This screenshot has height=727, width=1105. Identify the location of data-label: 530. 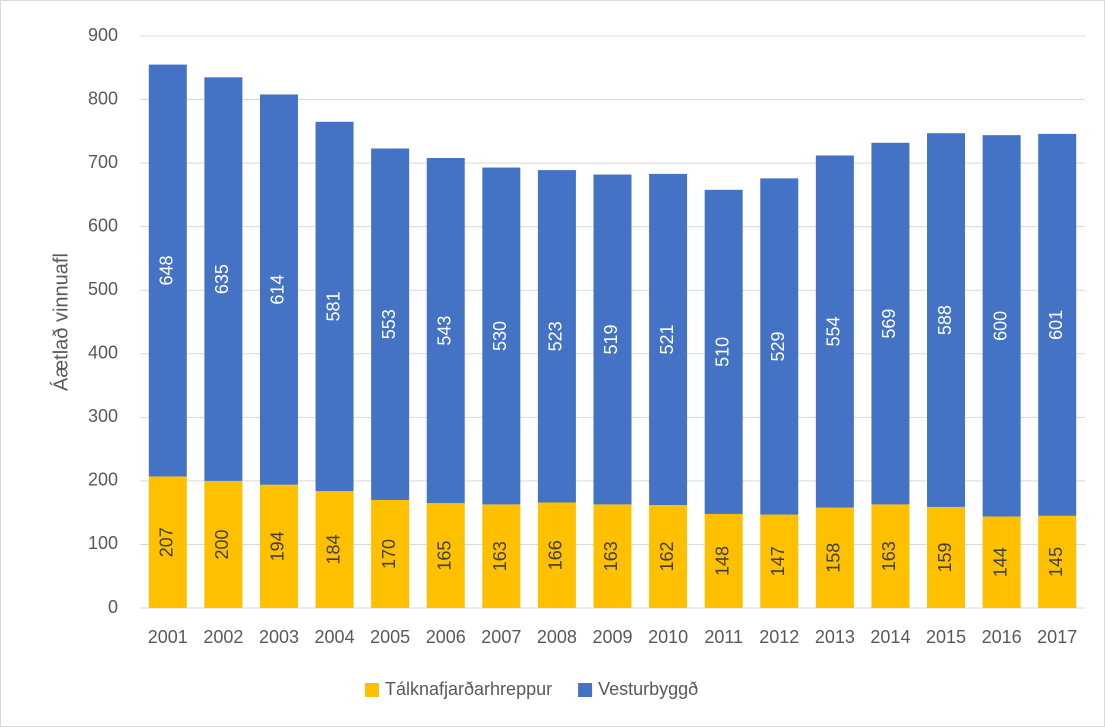
(500, 336).